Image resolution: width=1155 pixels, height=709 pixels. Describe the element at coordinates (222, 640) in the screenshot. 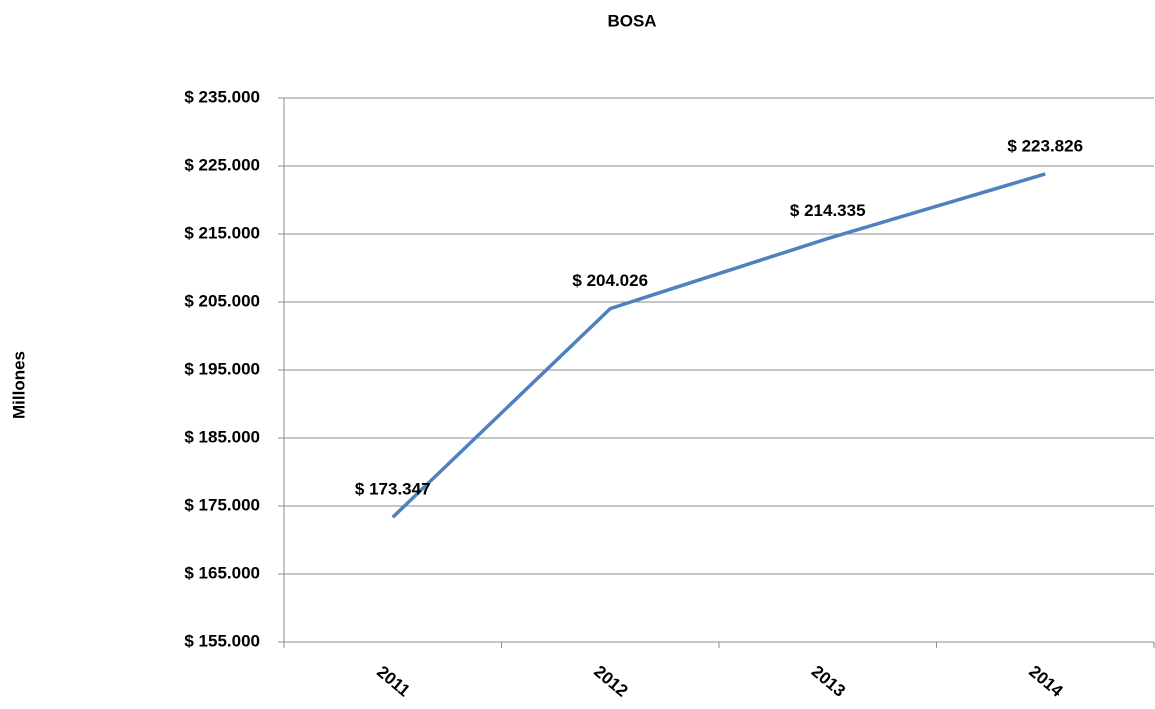

I see `y-tick-label: $ 155.000` at that location.